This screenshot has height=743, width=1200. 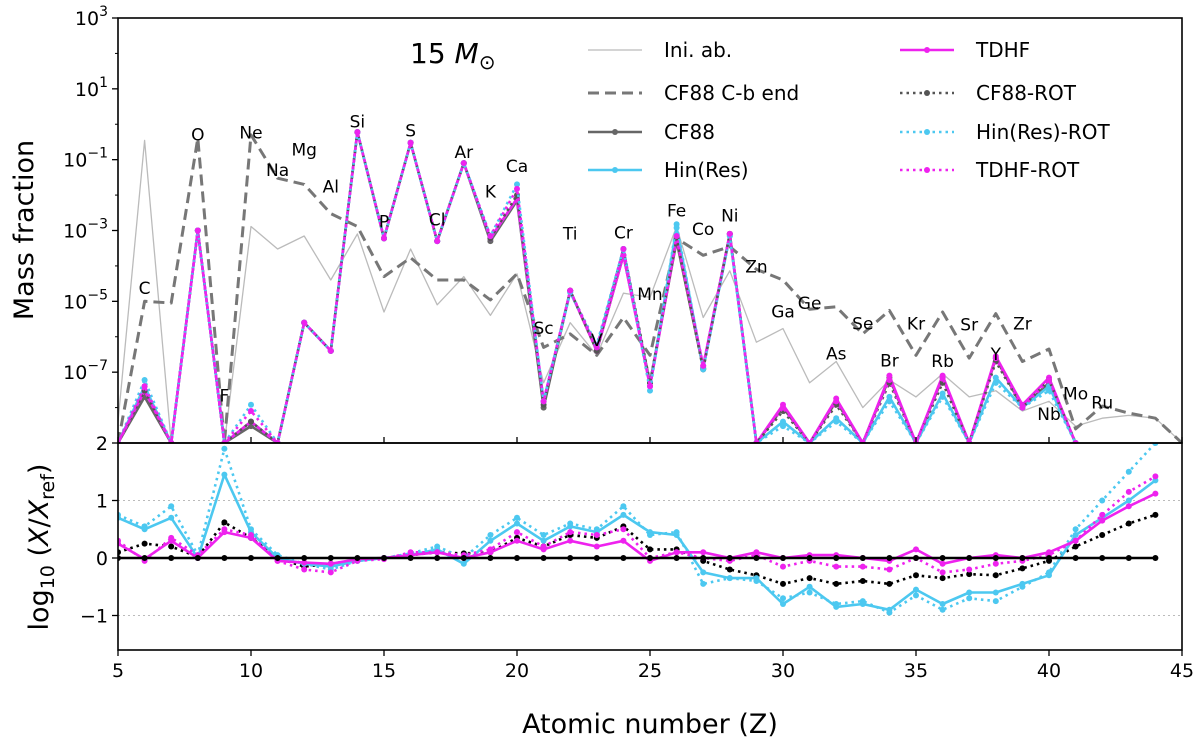 I want to click on element-label-o: O, so click(x=197, y=135).